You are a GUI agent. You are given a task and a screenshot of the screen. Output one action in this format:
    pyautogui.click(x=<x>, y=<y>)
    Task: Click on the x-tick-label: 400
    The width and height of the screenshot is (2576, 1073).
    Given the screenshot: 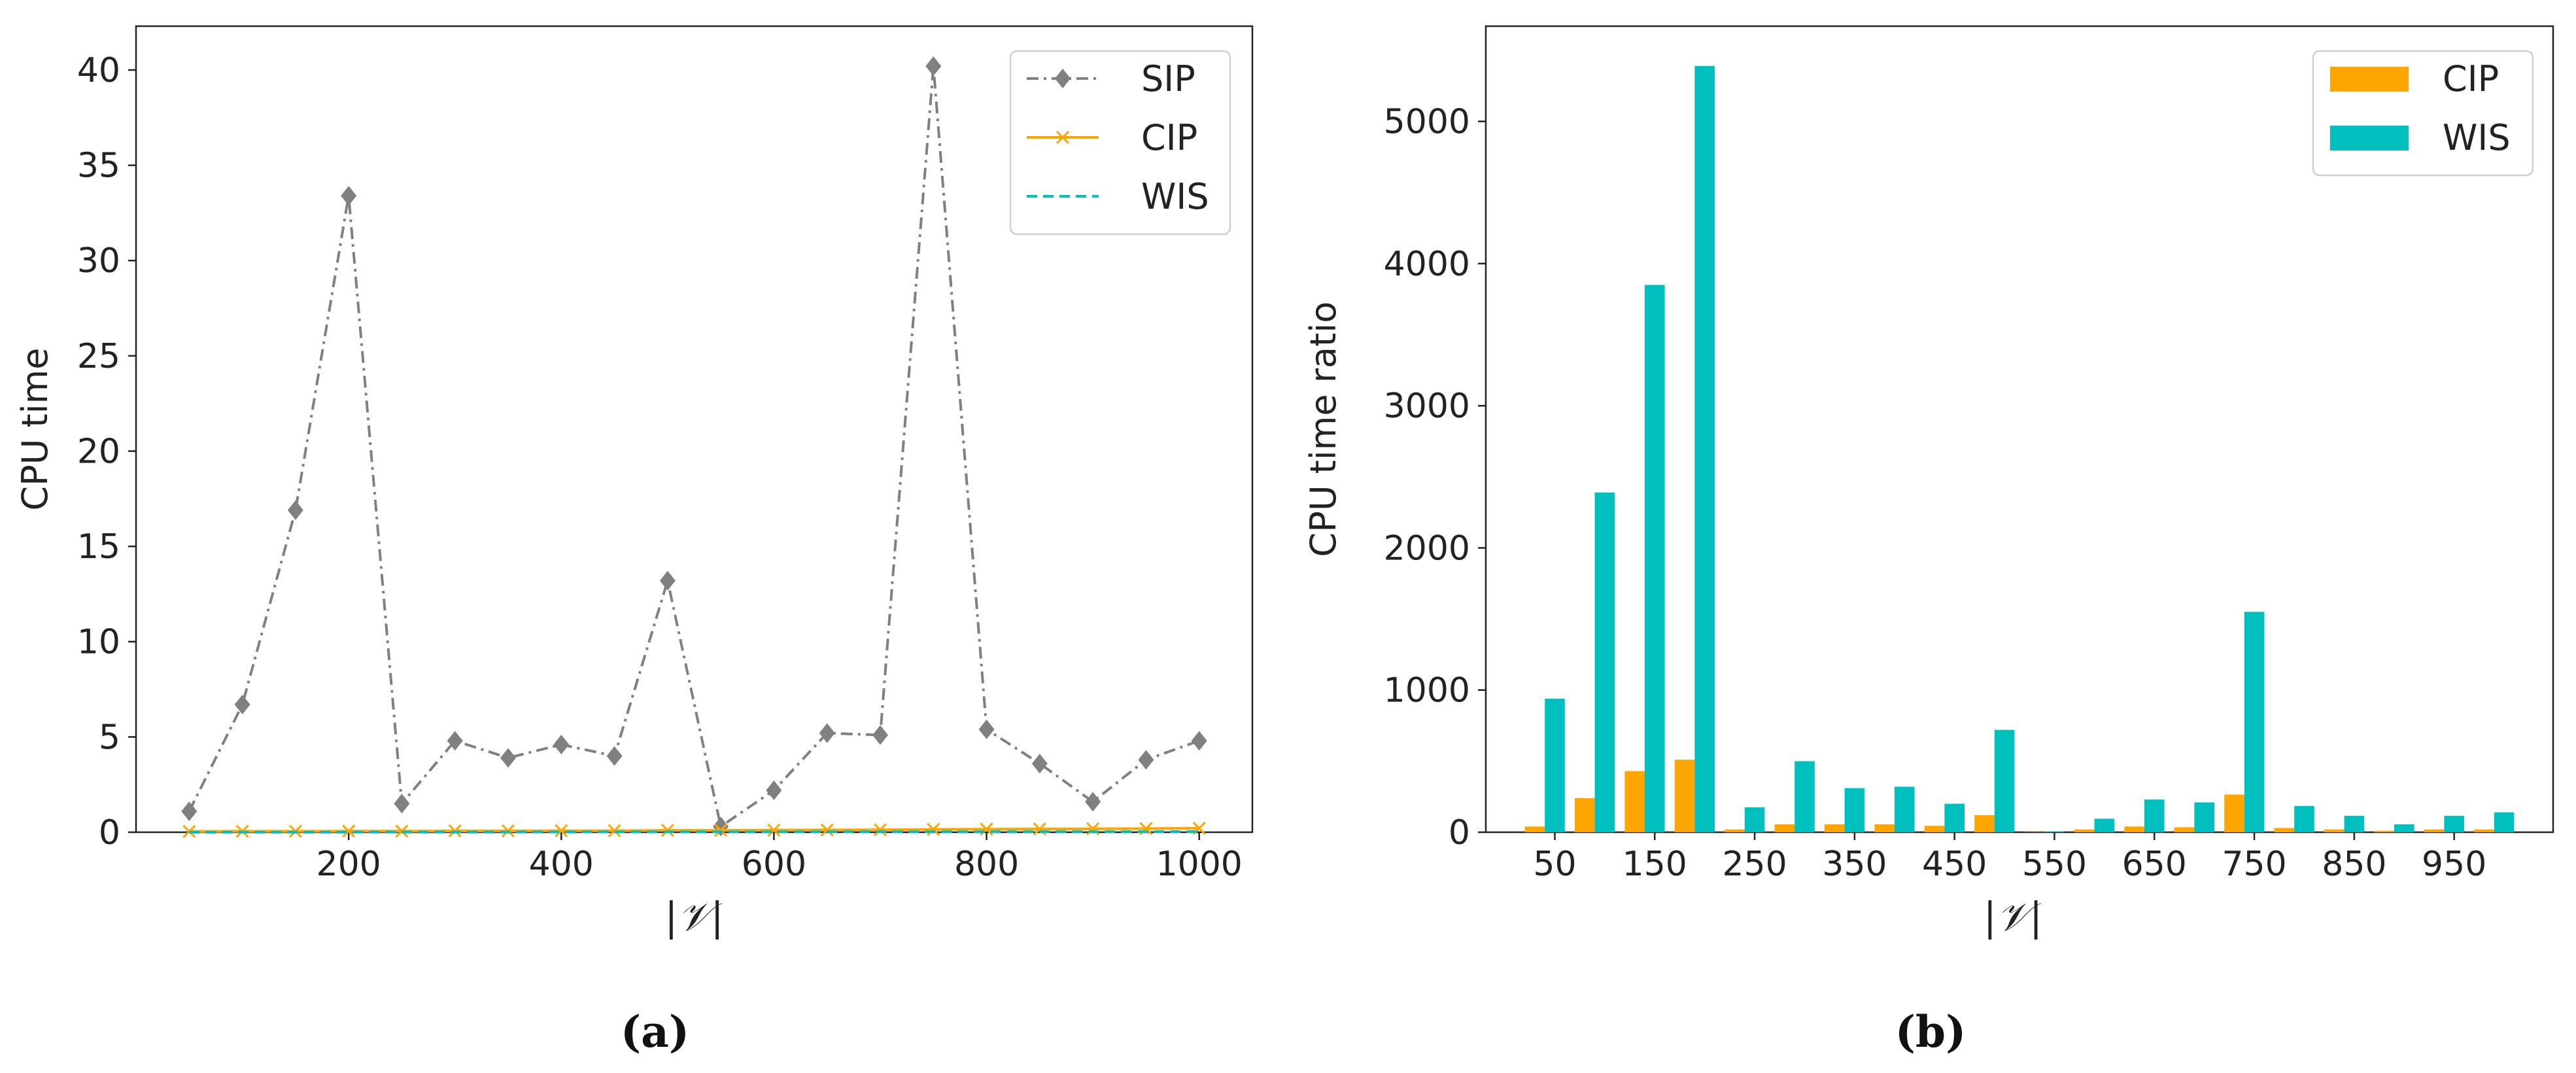 What is the action you would take?
    pyautogui.click(x=562, y=865)
    